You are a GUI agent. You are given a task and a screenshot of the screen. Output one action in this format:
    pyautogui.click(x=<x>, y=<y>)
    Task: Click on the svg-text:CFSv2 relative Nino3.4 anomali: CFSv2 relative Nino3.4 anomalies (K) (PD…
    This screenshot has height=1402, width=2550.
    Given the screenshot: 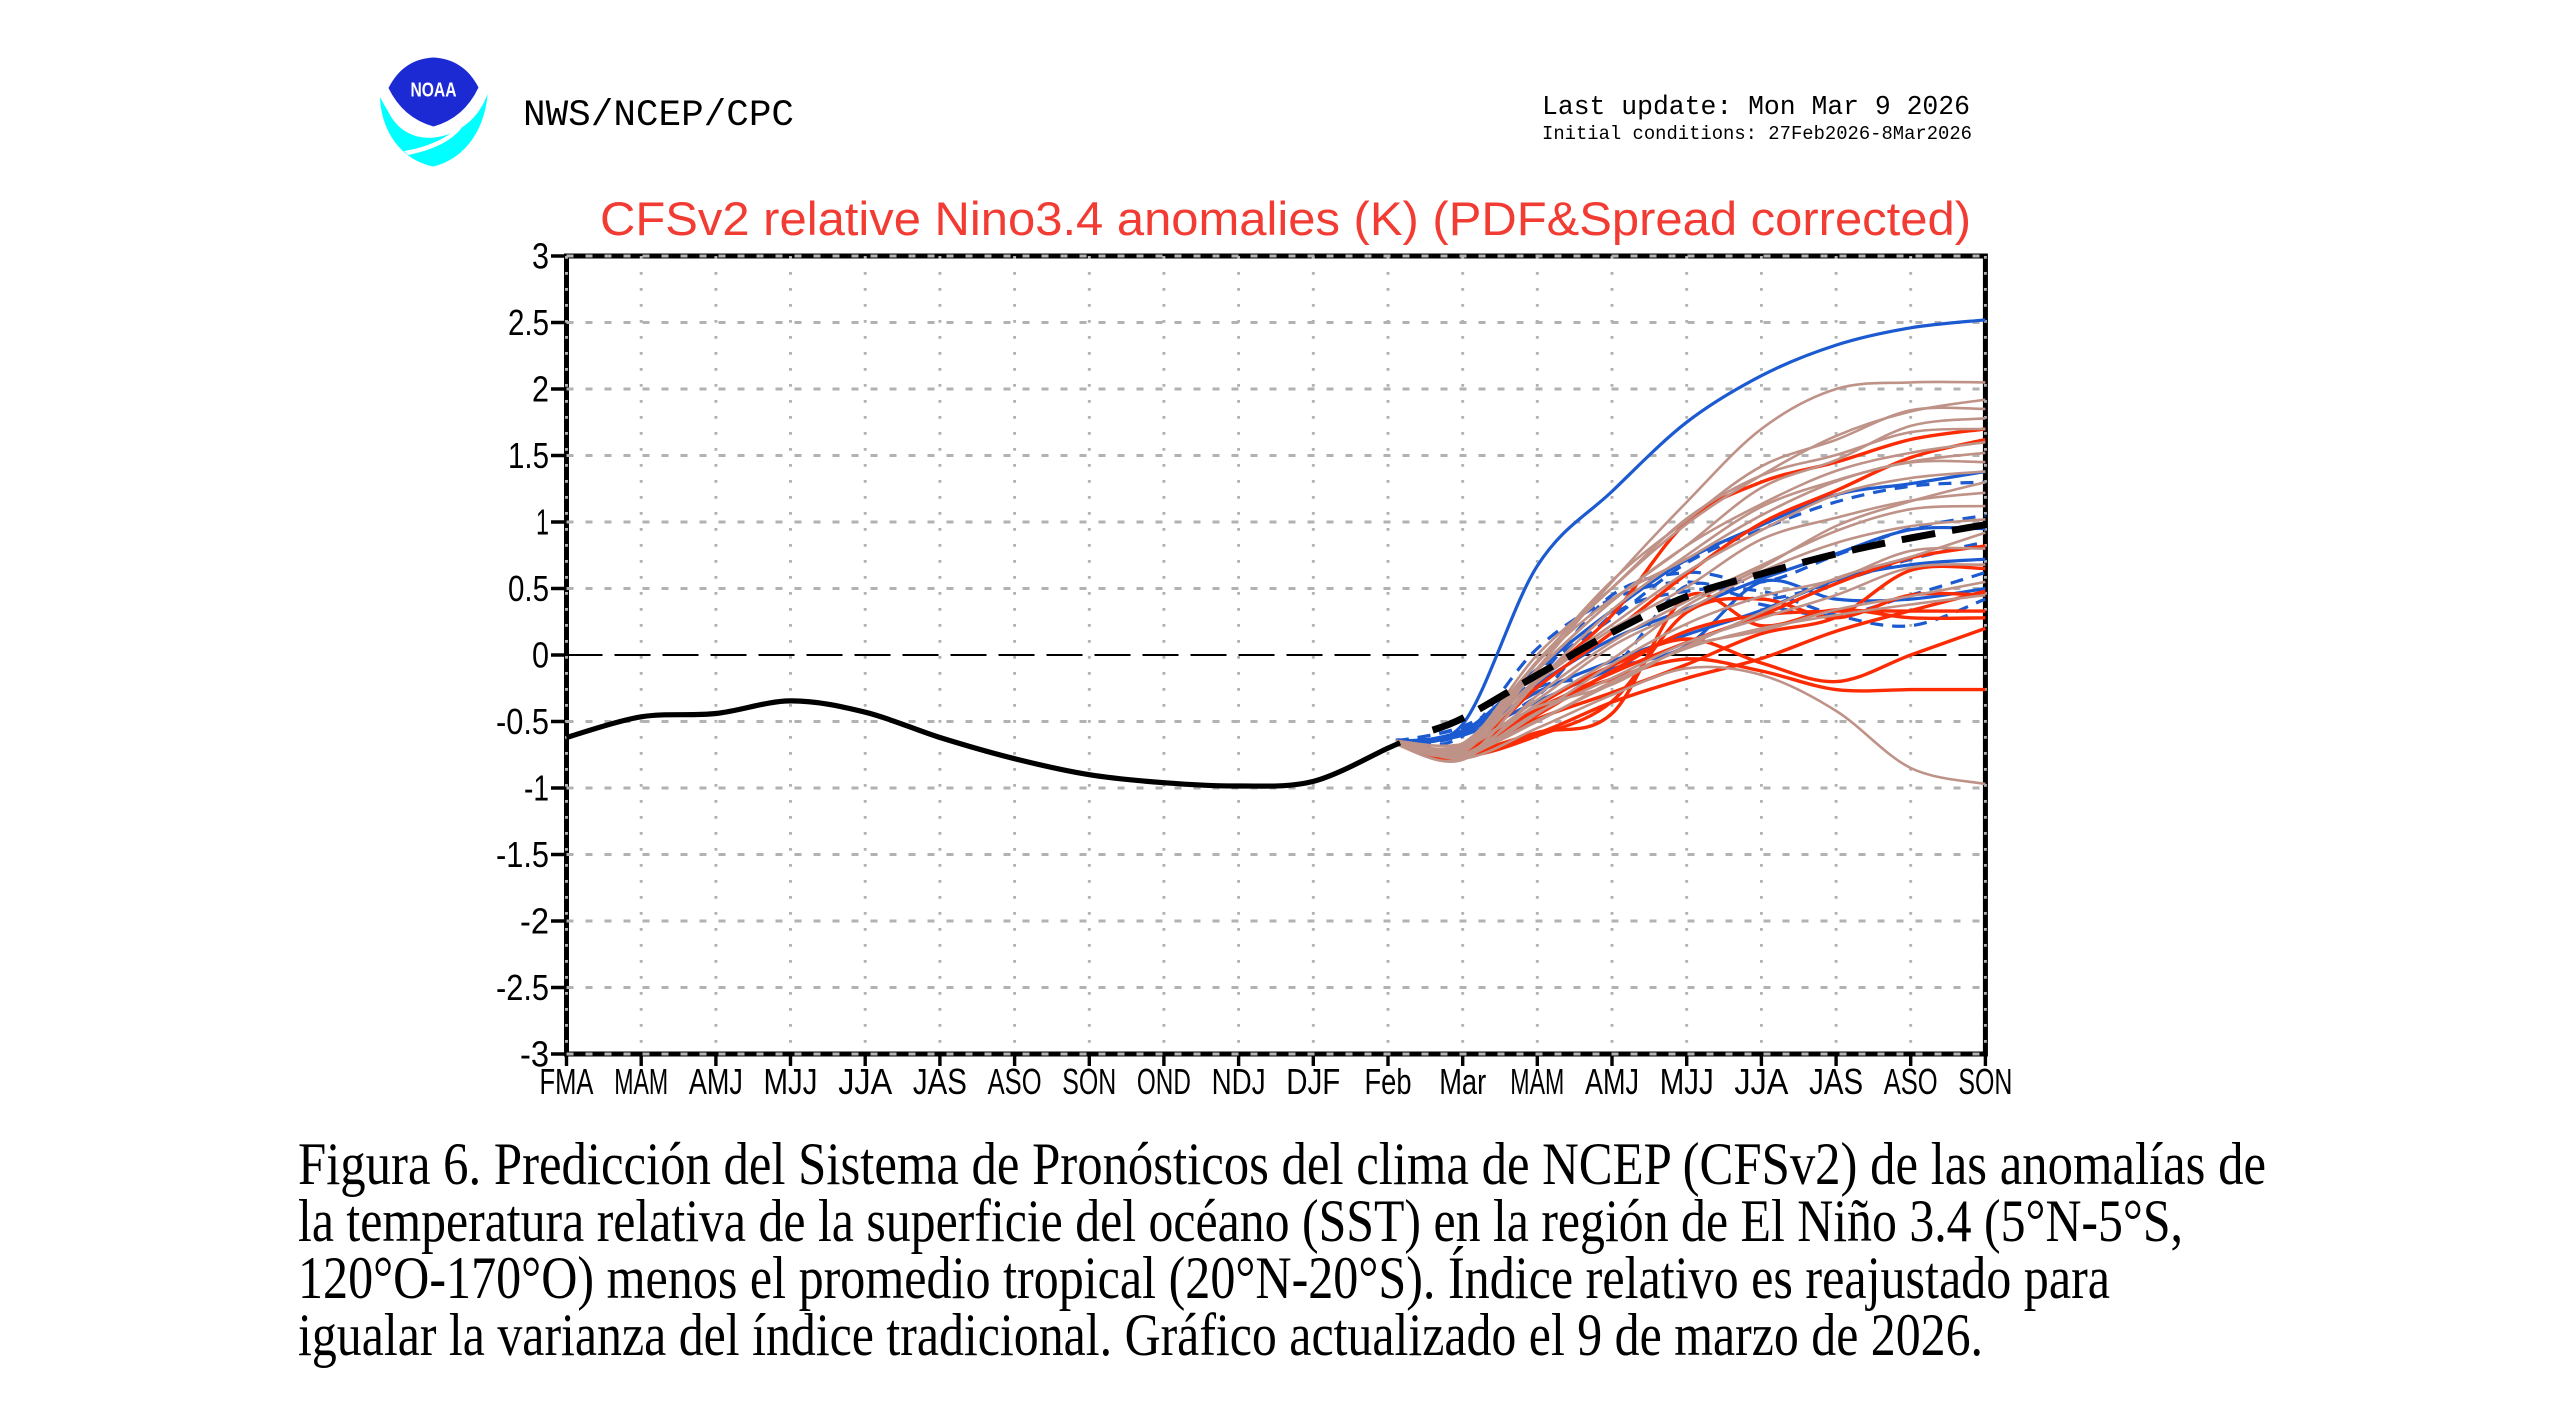 What is the action you would take?
    pyautogui.click(x=1285, y=218)
    